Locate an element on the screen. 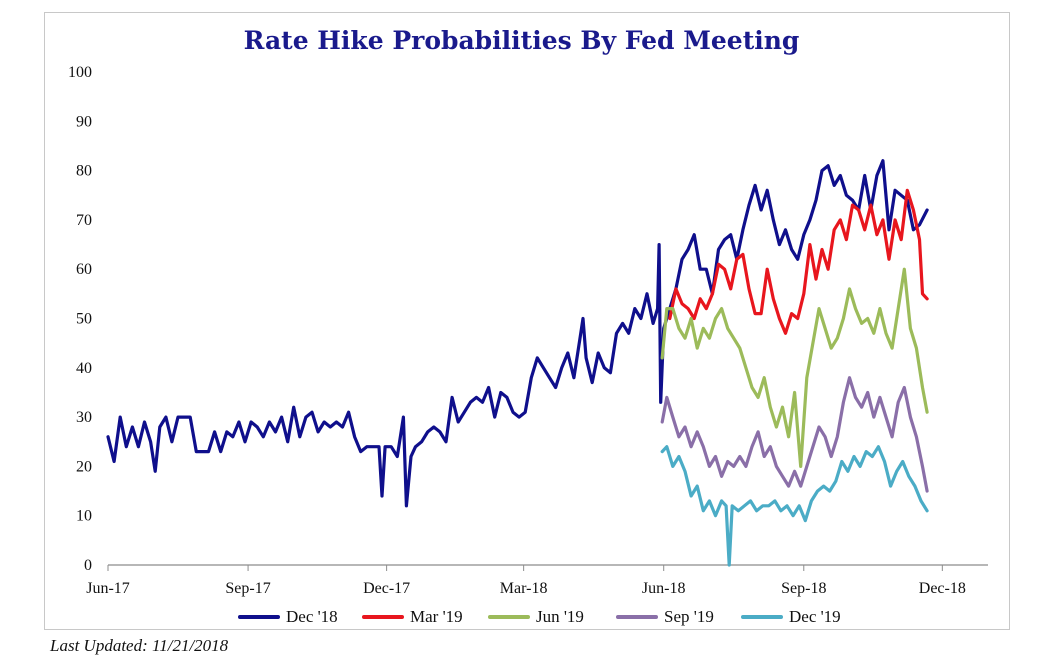 The height and width of the screenshot is (660, 1043). legend-item-mar-19: Mar '19 is located at coordinates (412, 617).